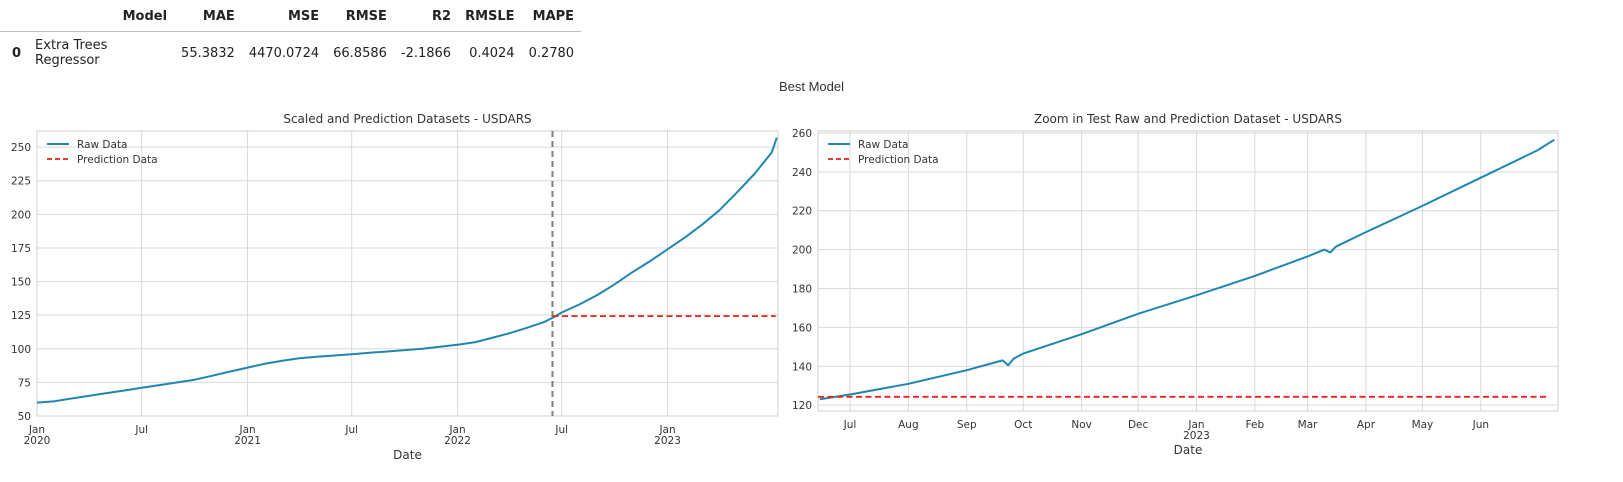 The width and height of the screenshot is (1623, 482). I want to click on x-tick-label: Mar, so click(1308, 425).